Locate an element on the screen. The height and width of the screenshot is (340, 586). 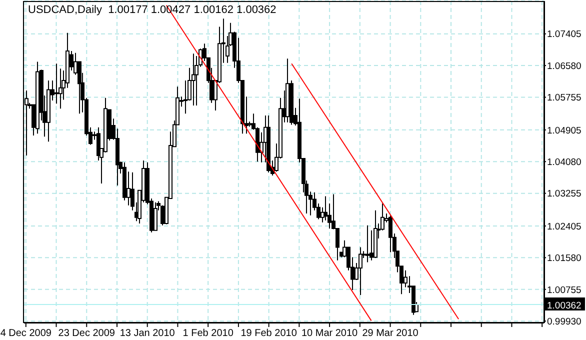
x-tick-label: 1 Feb 2010 is located at coordinates (208, 334).